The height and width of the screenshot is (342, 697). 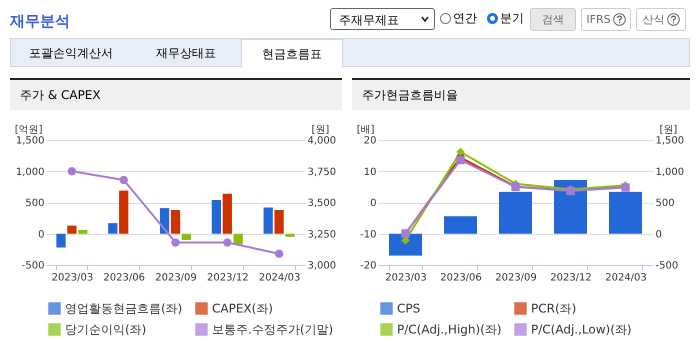 What do you see at coordinates (670, 172) in the screenshot?
I see `y2-tick-label: 1,000` at bounding box center [670, 172].